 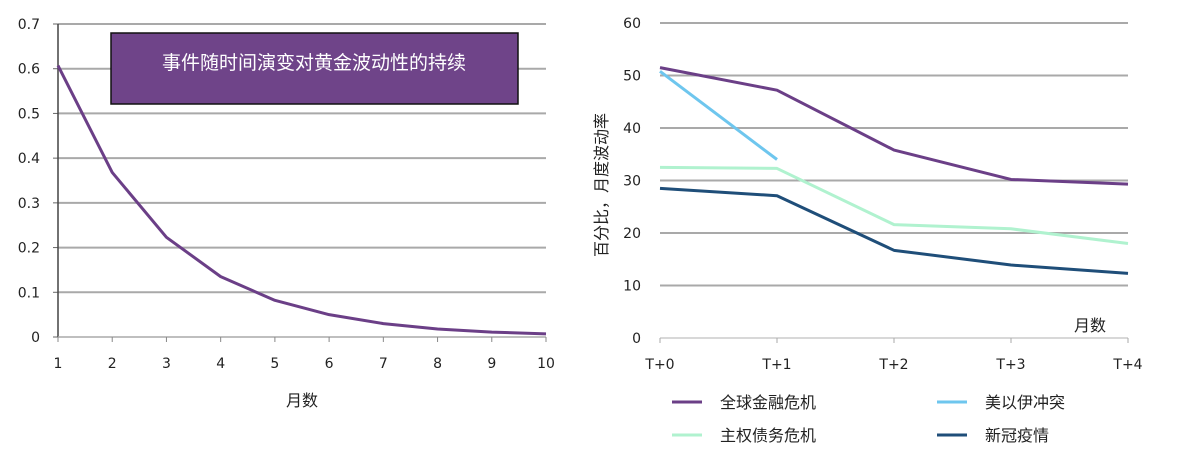 I want to click on x-tick-label: 10, so click(x=546, y=364).